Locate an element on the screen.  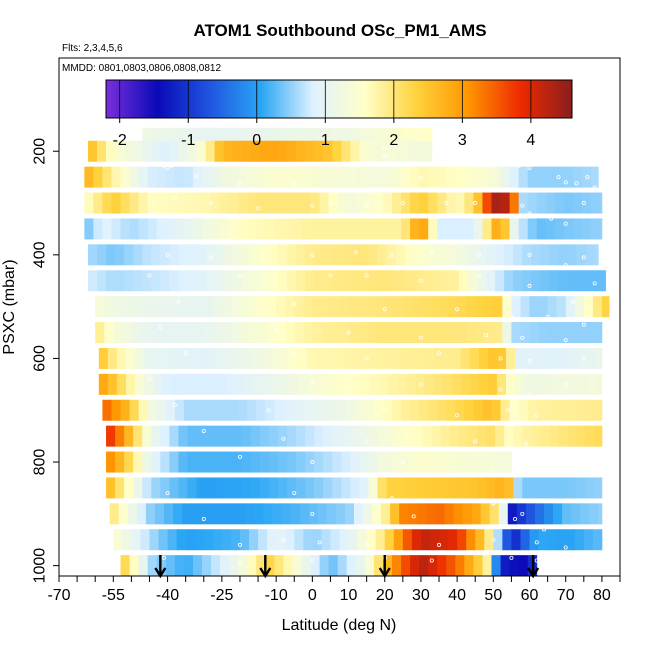
colorbar: -2 -1 0 1 2 3 4 is located at coordinates (339, 114).